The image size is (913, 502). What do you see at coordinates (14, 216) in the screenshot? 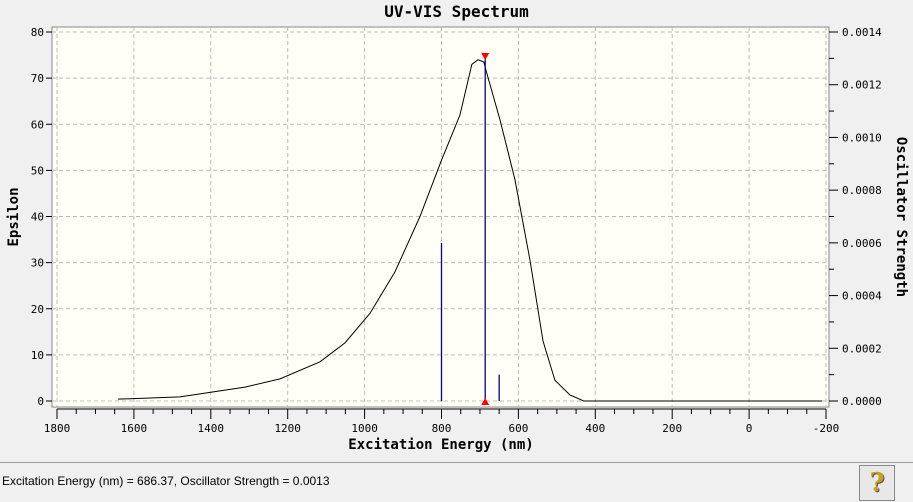
I see `y-axis-label: Epsilon` at bounding box center [14, 216].